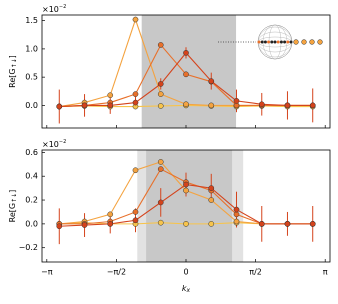  Describe the element at coordinates (31, 77) in the screenshot. I see `y-tick-label: 0.5` at that location.